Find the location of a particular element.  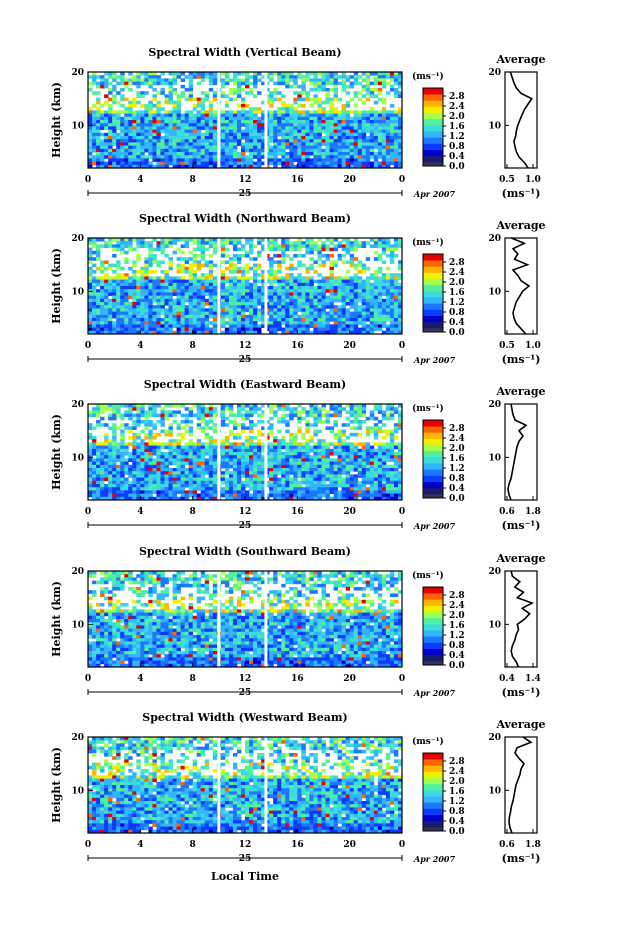

average-frame is located at coordinates (521, 785).